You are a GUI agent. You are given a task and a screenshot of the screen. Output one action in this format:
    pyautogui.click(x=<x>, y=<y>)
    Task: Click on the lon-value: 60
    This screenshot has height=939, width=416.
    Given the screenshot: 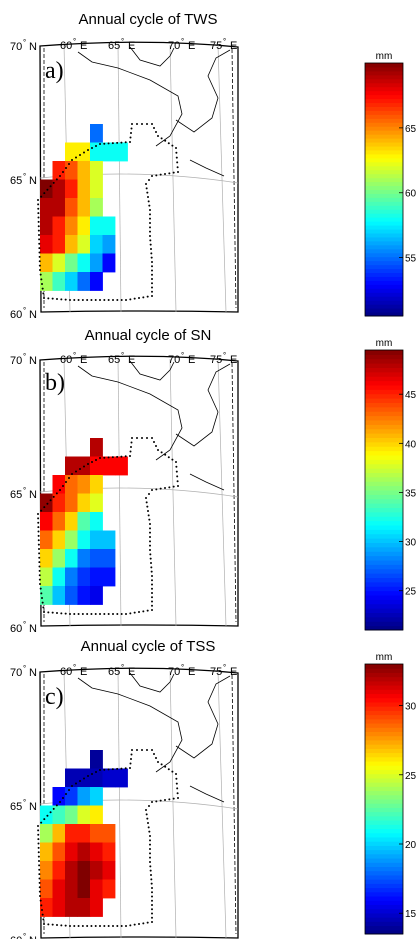 What is the action you would take?
    pyautogui.click(x=66, y=360)
    